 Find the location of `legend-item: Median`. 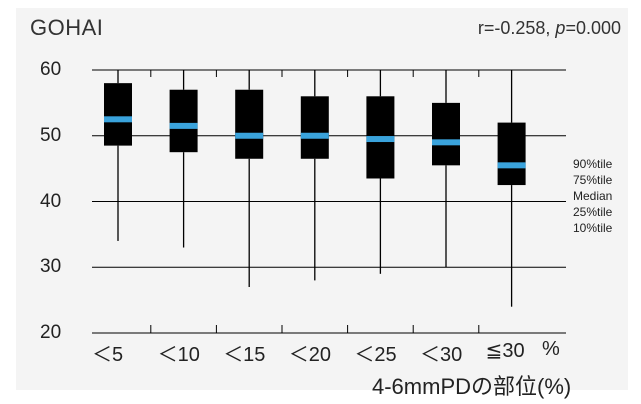

legend-item: Median is located at coordinates (593, 196).